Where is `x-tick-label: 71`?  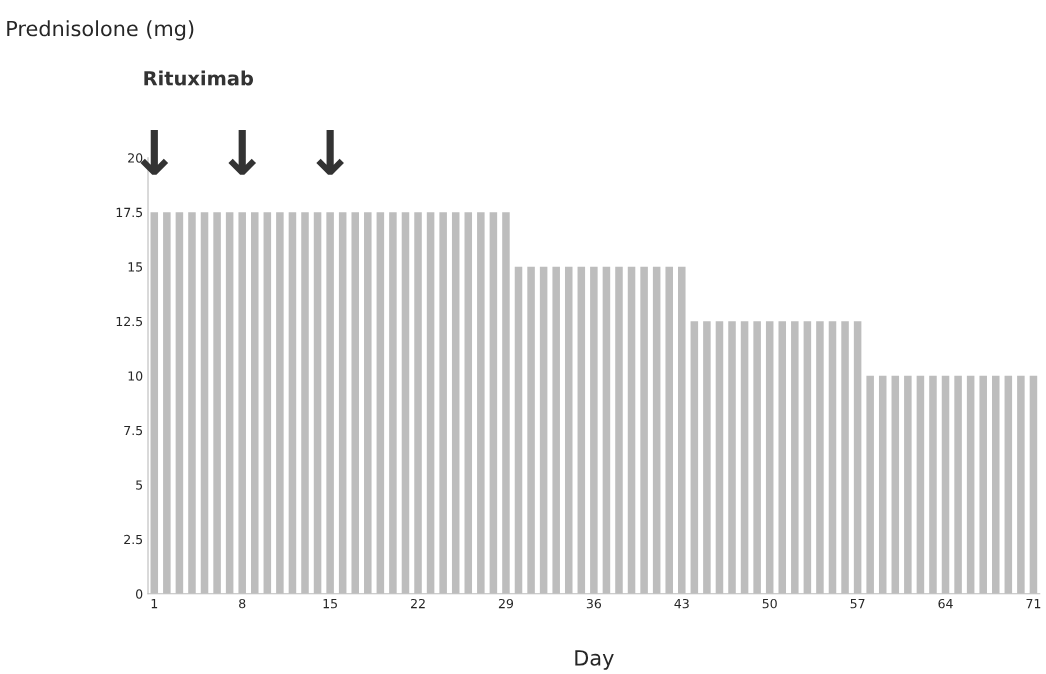 x-tick-label: 71 is located at coordinates (1033, 604).